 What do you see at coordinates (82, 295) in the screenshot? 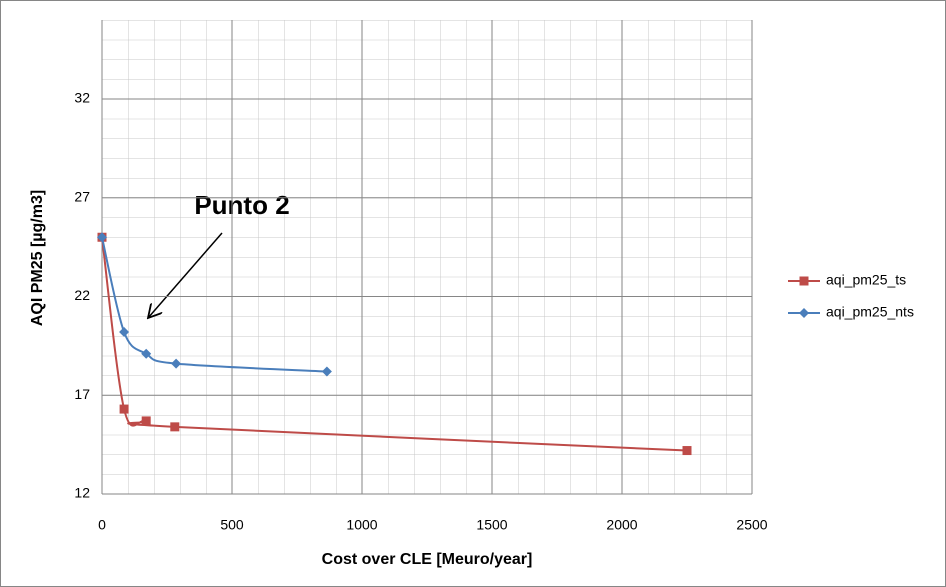
I see `y-tick-label: 22` at bounding box center [82, 295].